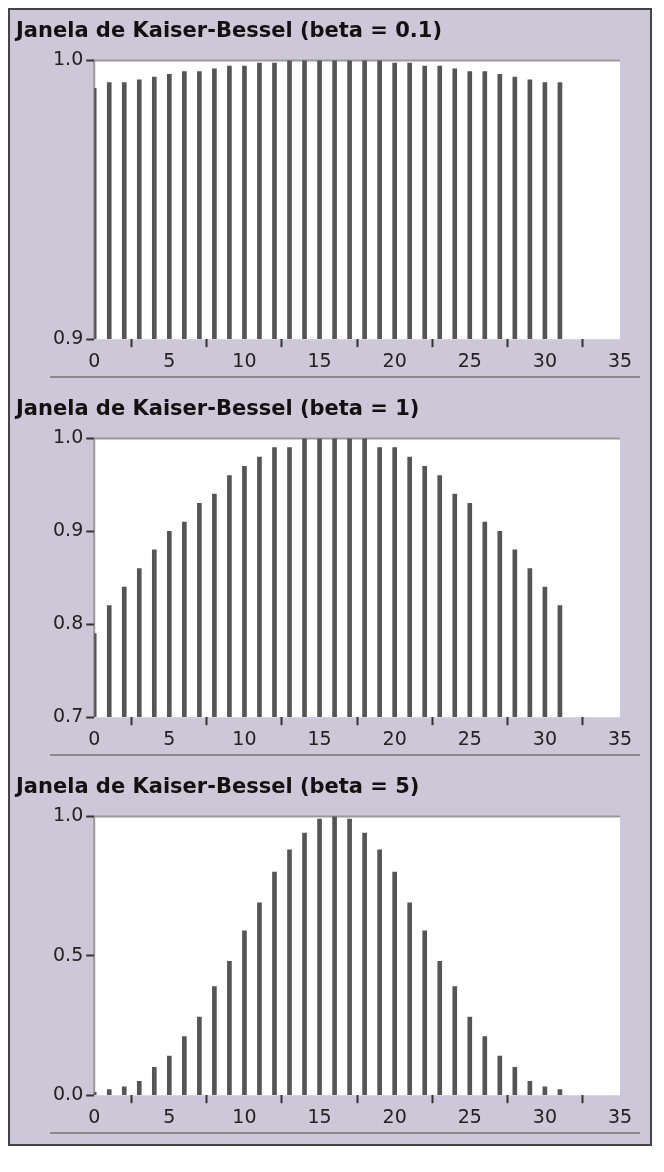  I want to click on chart-title: Janela de Kaiser-Bessel (beta = 0.1), so click(228, 30).